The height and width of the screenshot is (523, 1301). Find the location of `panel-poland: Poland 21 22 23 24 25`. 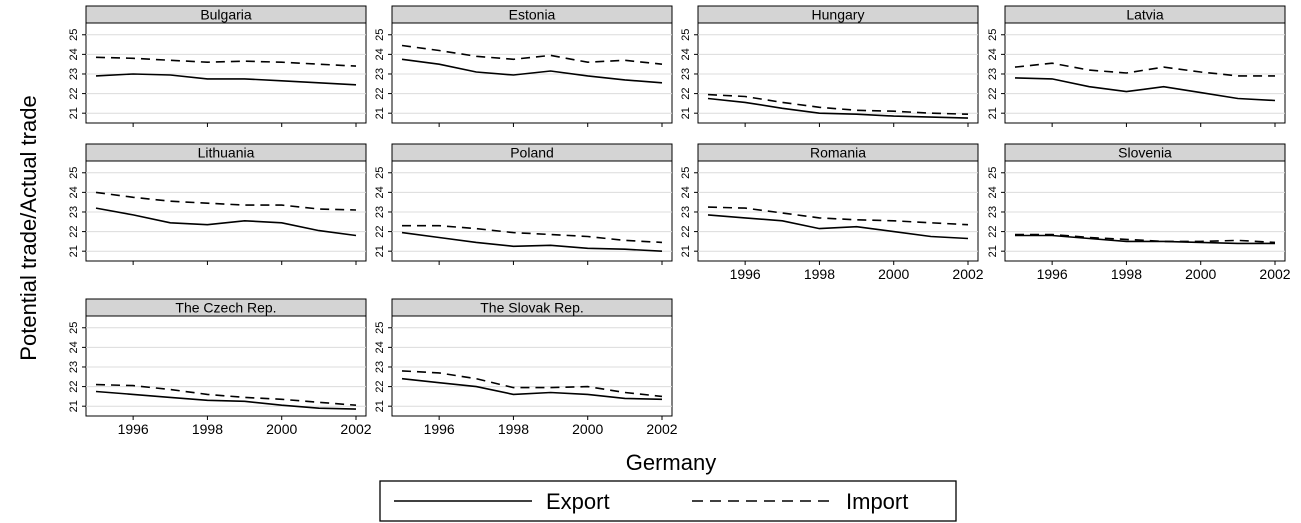

panel-poland: Poland 21 22 23 24 25 is located at coordinates (523, 204).